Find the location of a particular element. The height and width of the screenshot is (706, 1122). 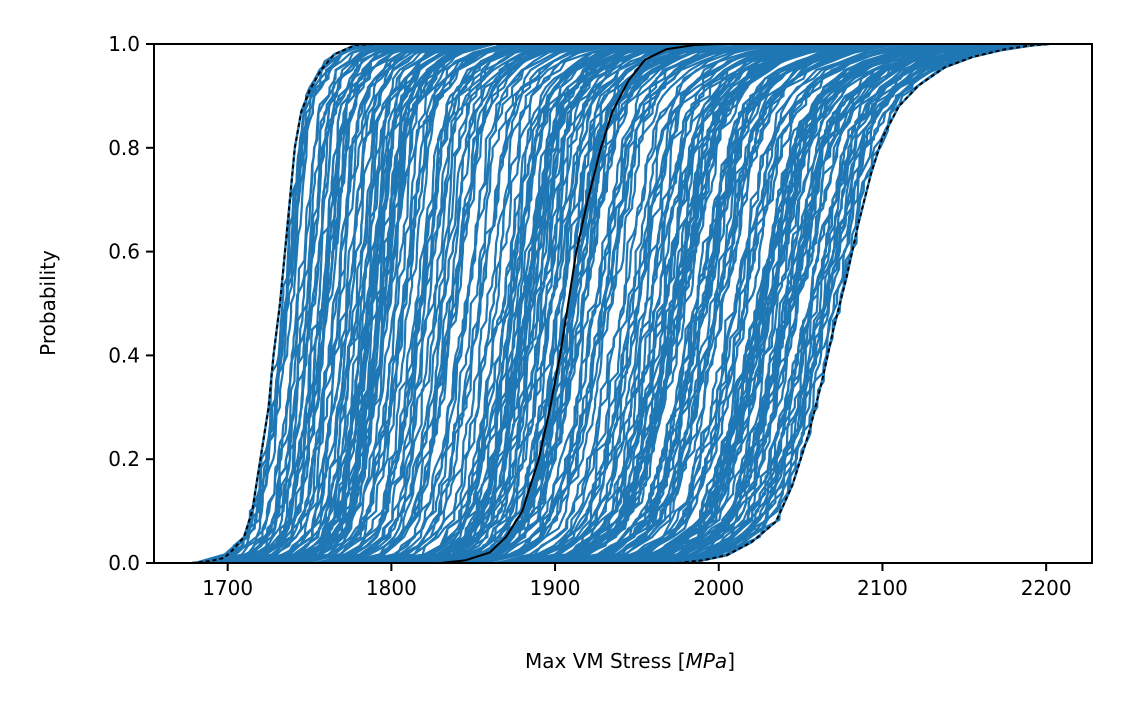

y-tick-label: 0.6 is located at coordinates (124, 252).